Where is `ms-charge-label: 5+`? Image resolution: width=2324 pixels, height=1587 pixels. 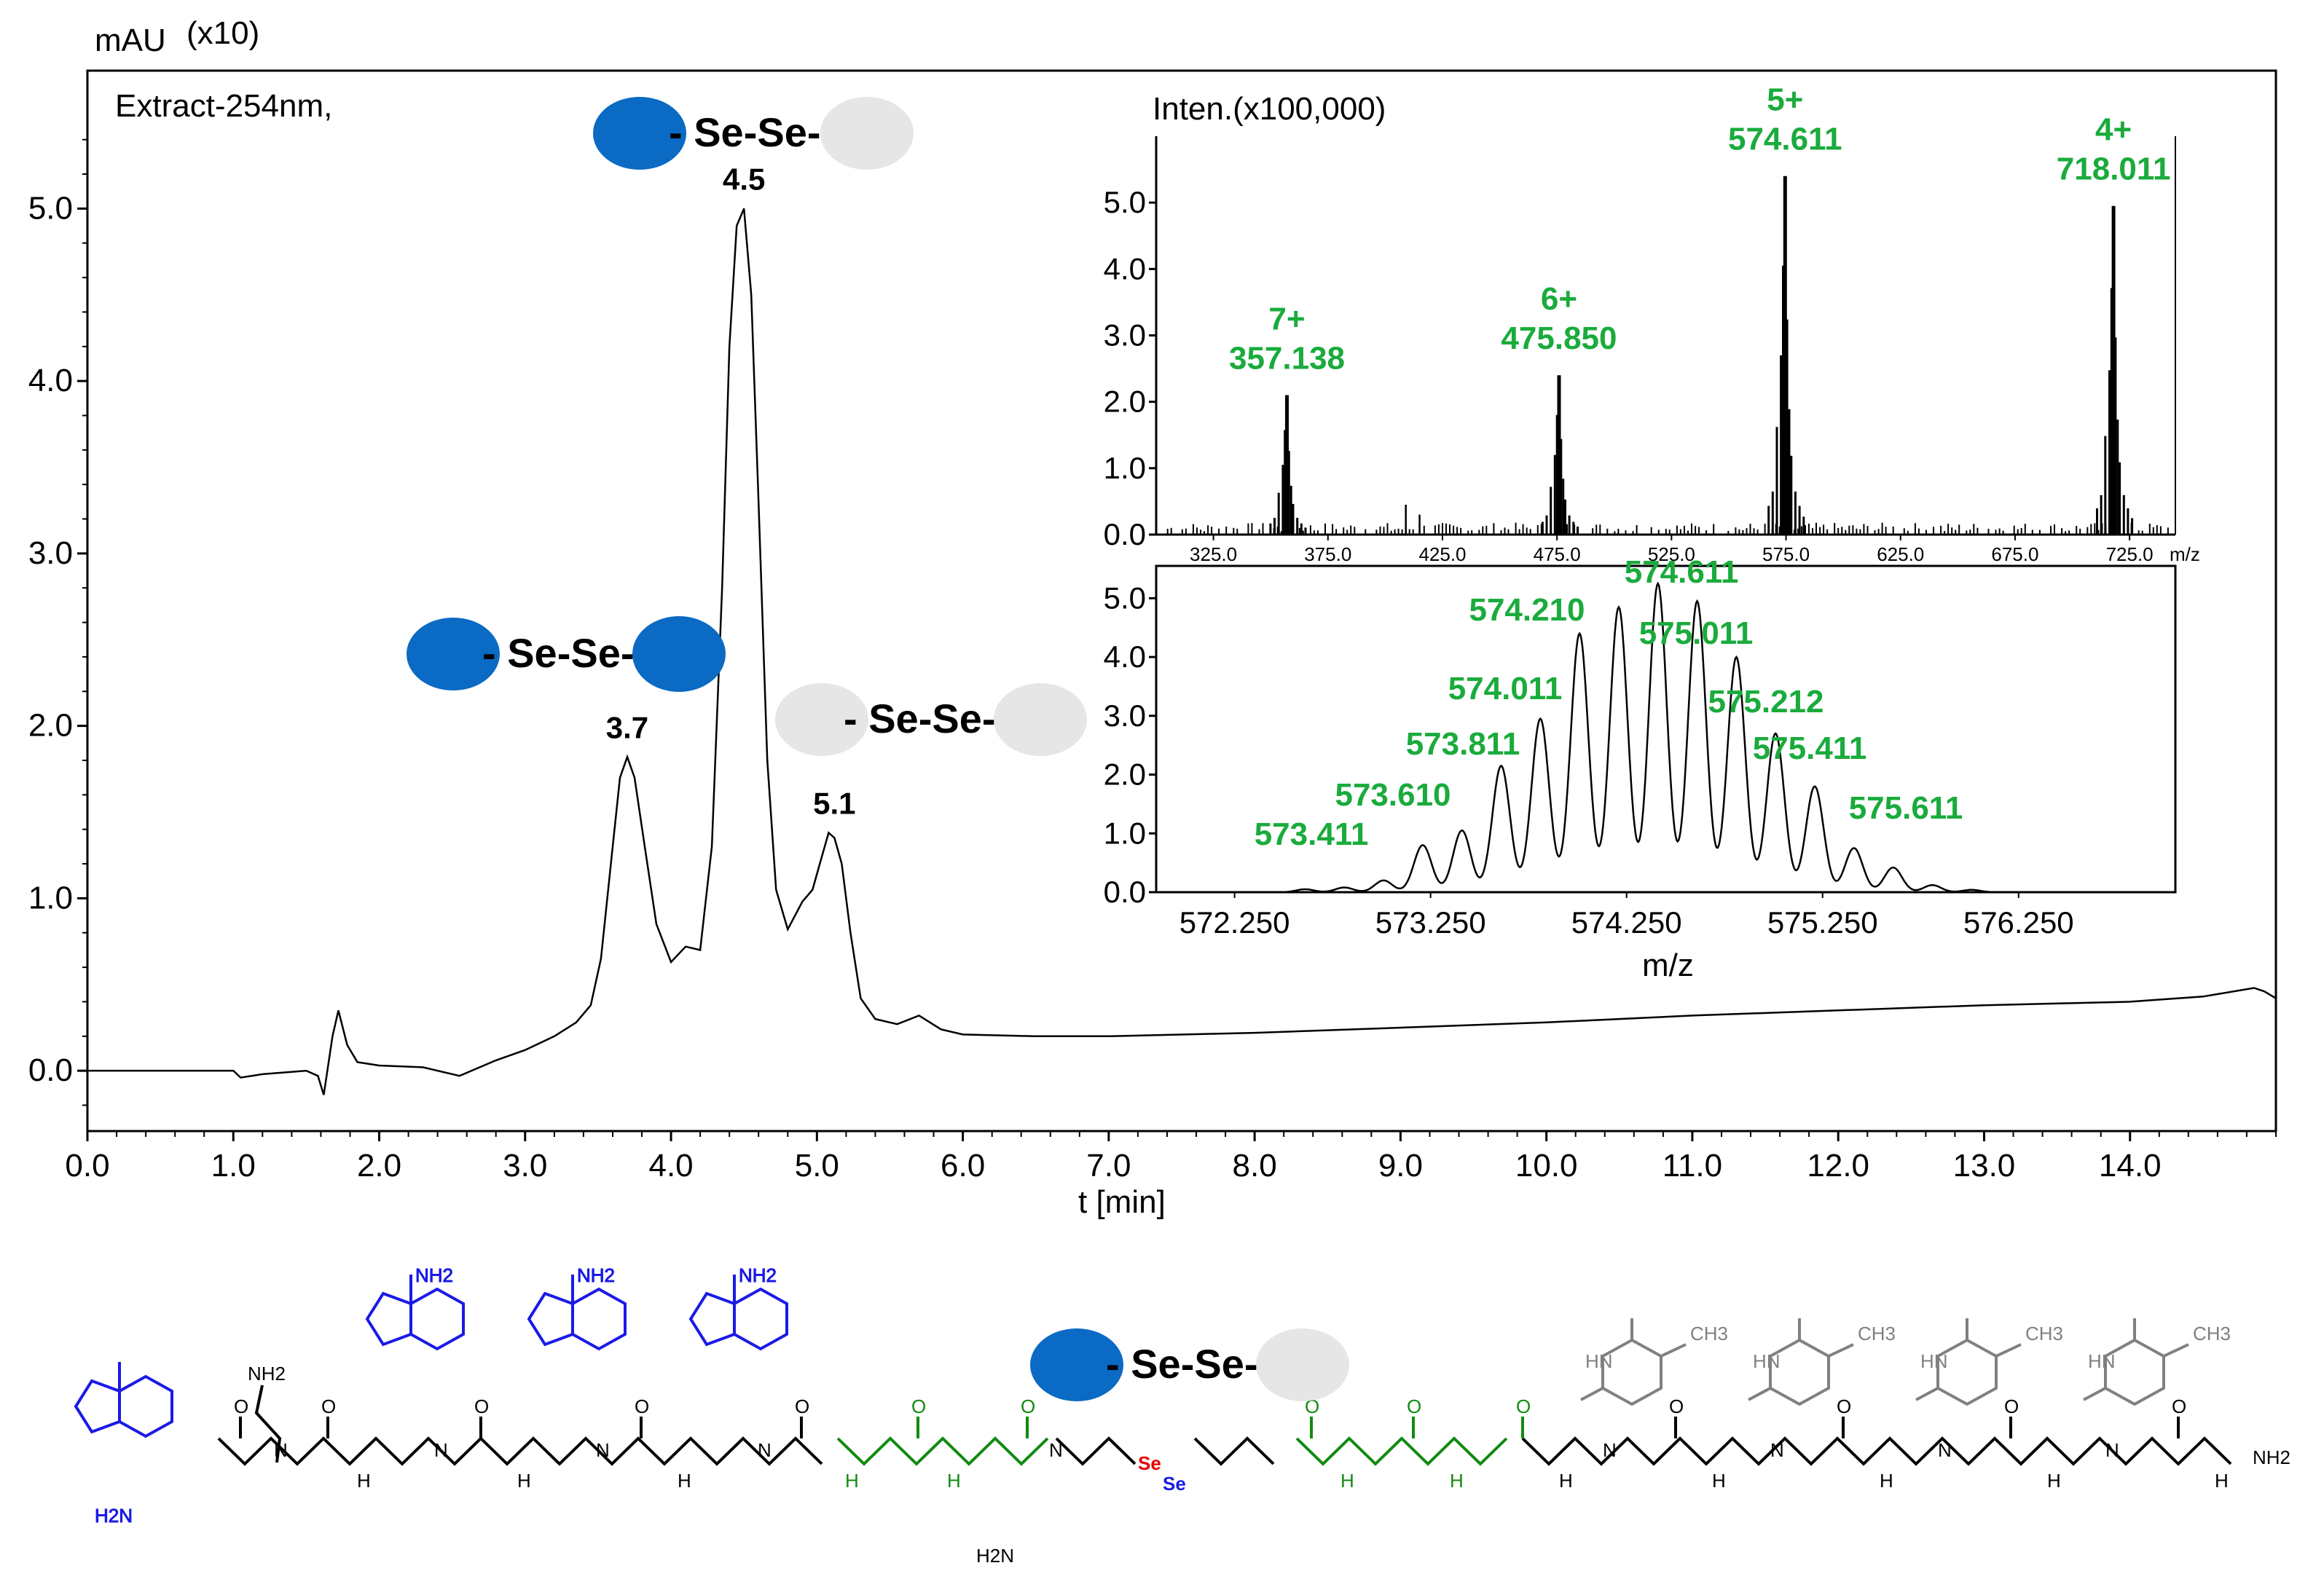 ms-charge-label: 5+ is located at coordinates (1785, 100).